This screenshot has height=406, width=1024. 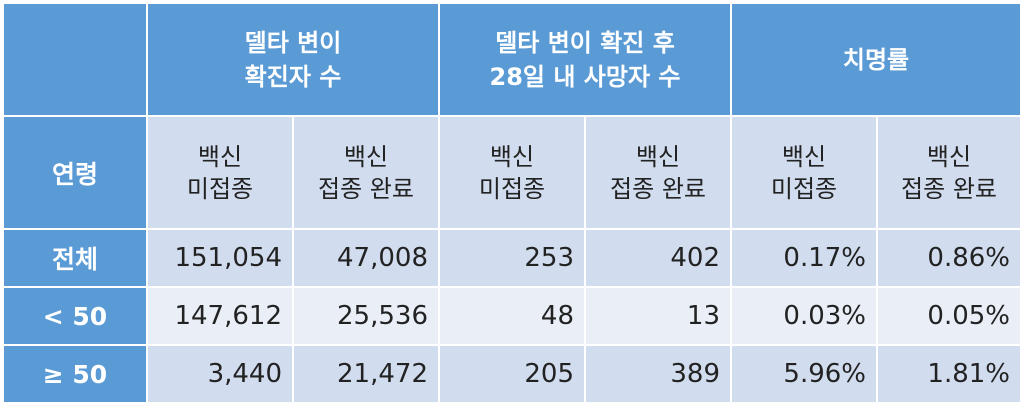 What do you see at coordinates (876, 59) in the screenshot?
I see `header-fatality-rate: 치명률` at bounding box center [876, 59].